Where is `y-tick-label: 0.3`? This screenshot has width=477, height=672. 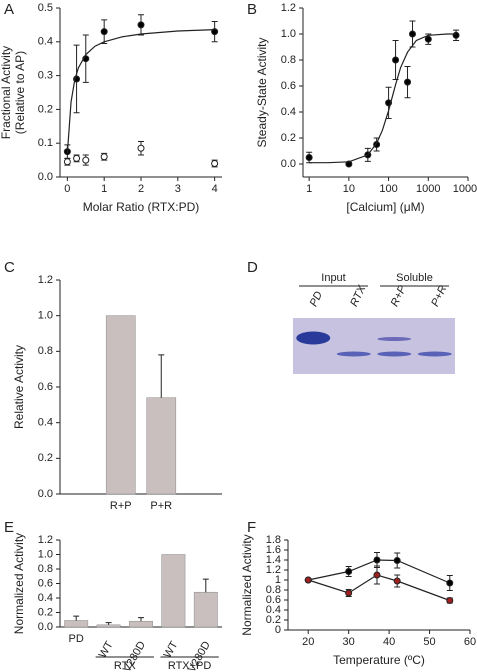 y-tick-label: 0.3 is located at coordinates (45, 76).